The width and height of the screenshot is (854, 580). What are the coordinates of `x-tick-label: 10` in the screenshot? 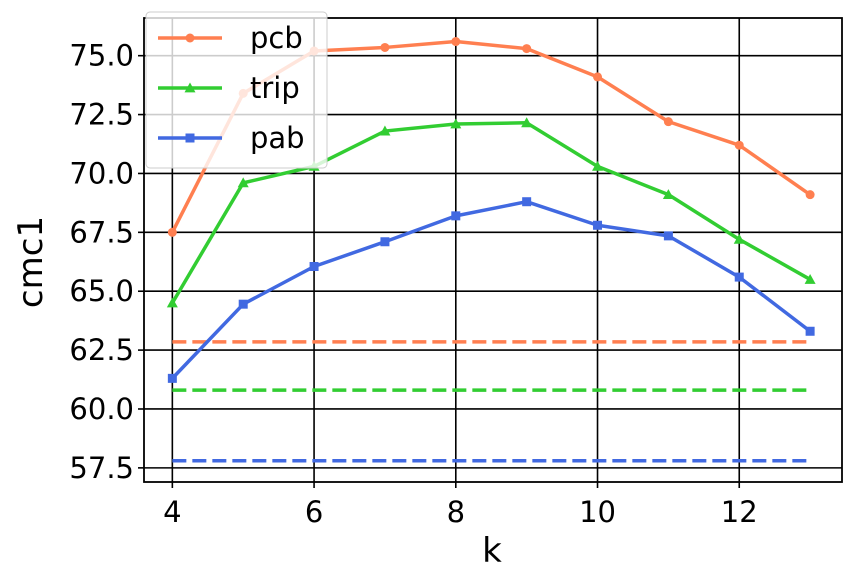 It's located at (597, 512).